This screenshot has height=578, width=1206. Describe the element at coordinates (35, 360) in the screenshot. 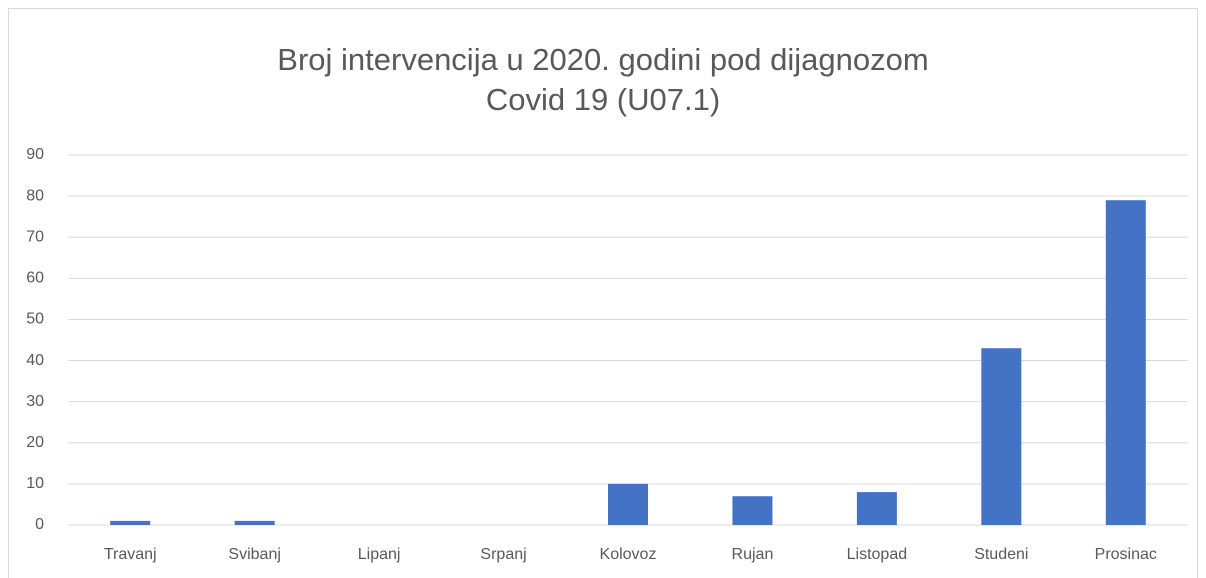

I see `y-tick-label: 40` at that location.